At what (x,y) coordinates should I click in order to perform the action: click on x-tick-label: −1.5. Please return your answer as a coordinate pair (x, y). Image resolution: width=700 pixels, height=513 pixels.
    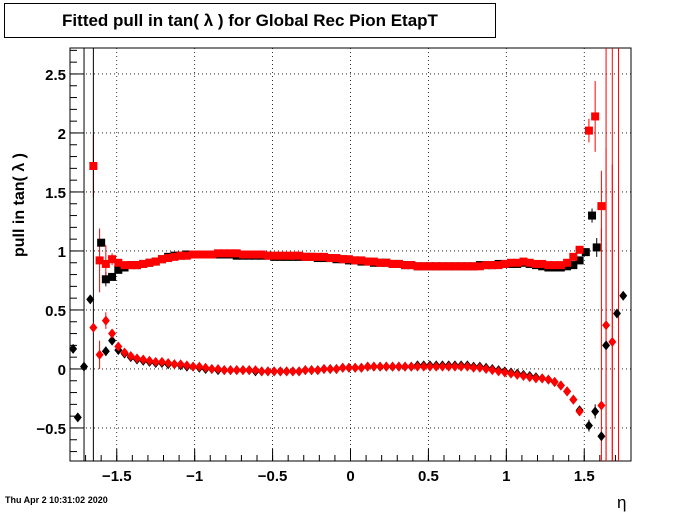
    Looking at the image, I should click on (117, 476).